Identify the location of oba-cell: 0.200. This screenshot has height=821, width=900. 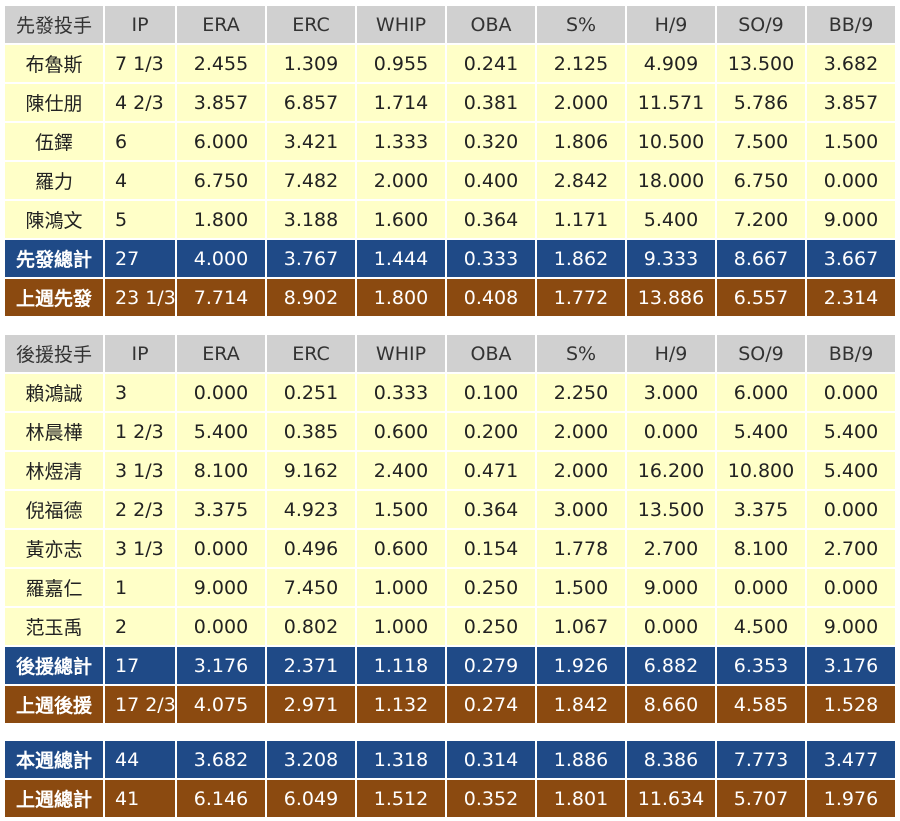
(491, 431).